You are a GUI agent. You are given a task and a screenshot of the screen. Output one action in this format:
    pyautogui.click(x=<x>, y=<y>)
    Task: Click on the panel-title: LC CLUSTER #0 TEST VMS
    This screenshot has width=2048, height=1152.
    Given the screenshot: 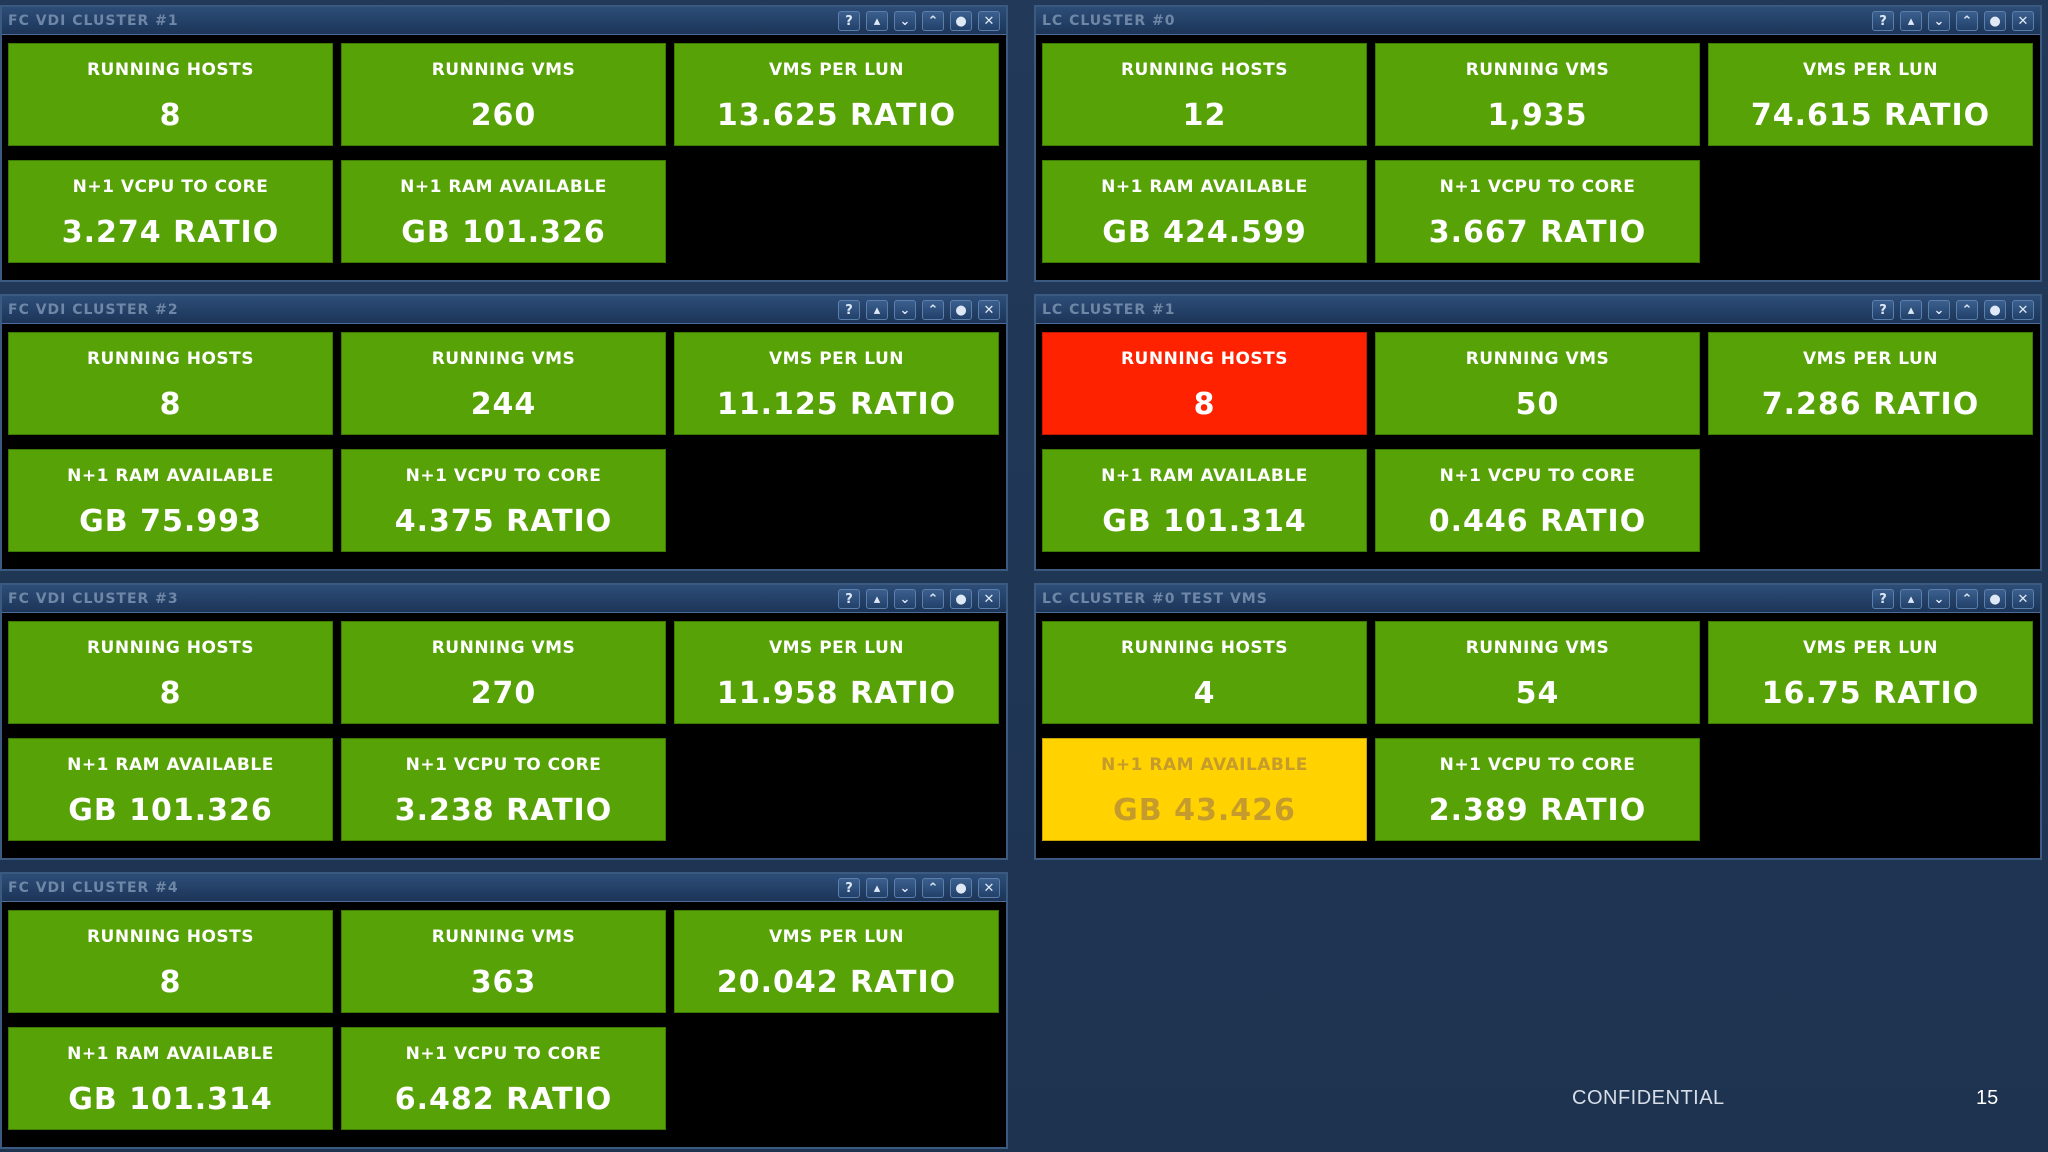 What is the action you would take?
    pyautogui.click(x=1155, y=598)
    